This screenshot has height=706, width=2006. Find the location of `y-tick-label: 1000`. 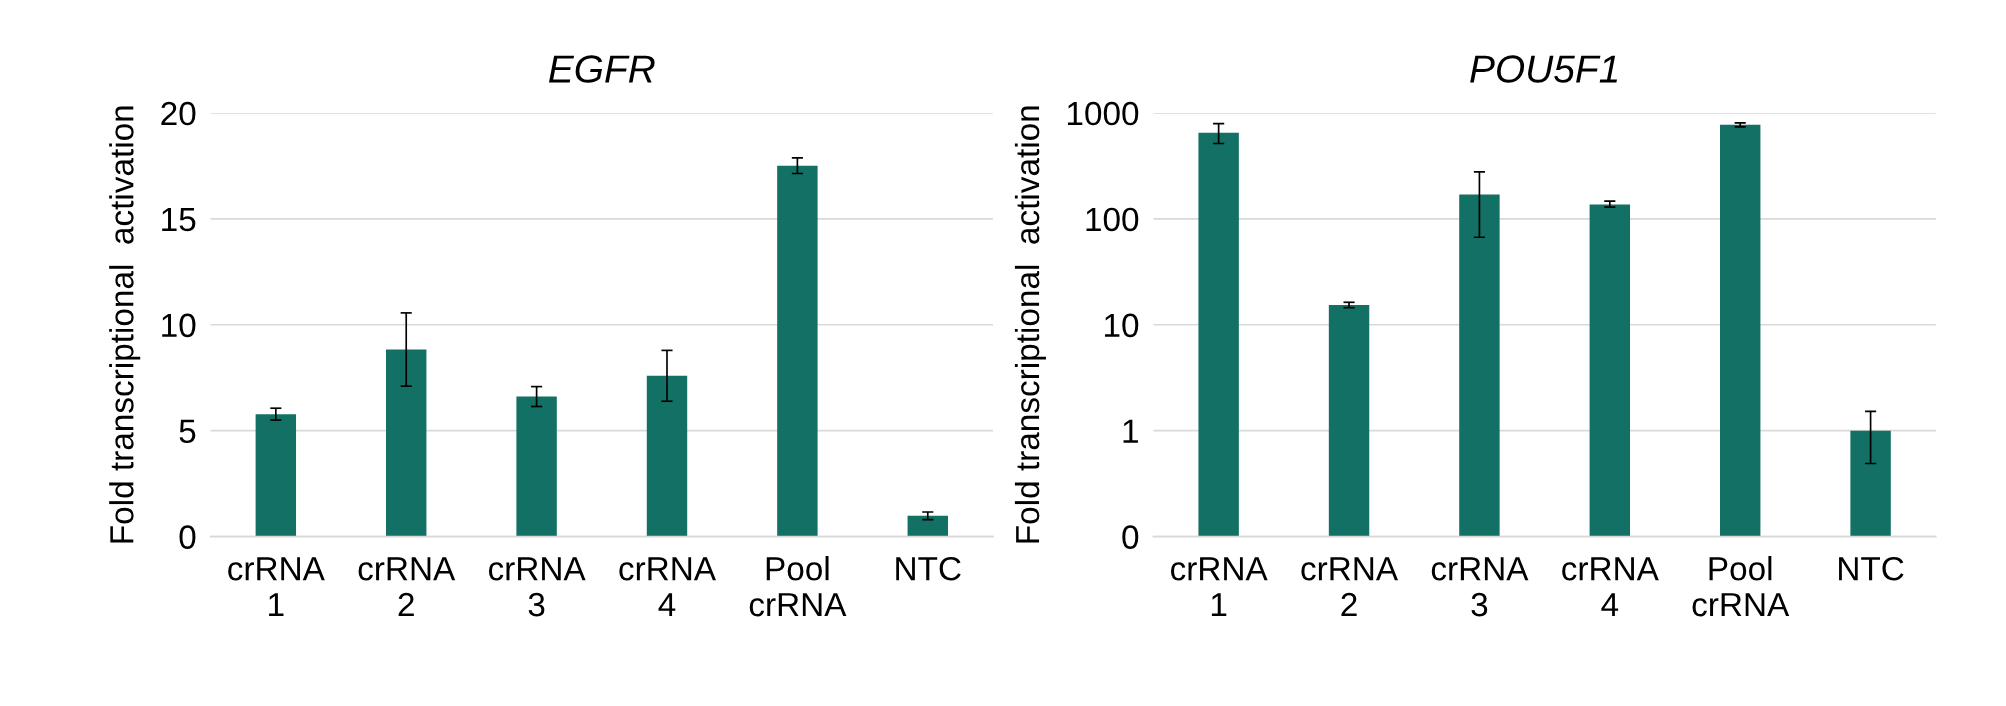

y-tick-label: 1000 is located at coordinates (1103, 113).